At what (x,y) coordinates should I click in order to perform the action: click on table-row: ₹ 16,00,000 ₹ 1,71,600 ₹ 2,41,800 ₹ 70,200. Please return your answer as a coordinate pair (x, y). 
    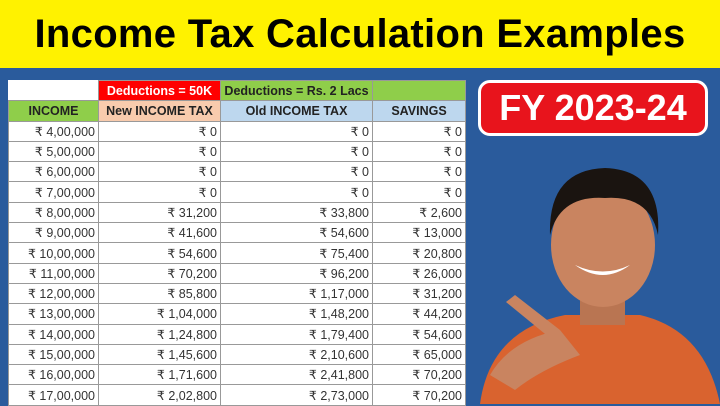
    Looking at the image, I should click on (237, 375).